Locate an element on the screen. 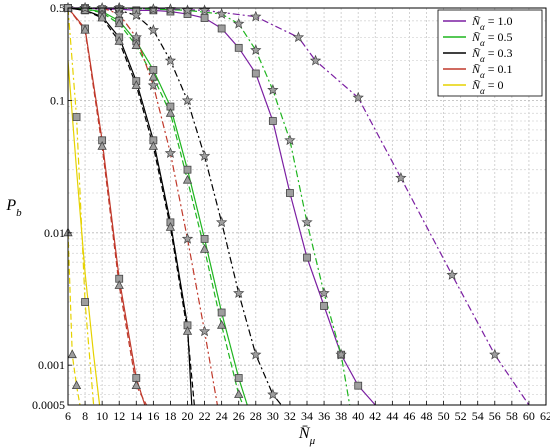  legend-label: N̄α = 1.0 is located at coordinates (492, 23).